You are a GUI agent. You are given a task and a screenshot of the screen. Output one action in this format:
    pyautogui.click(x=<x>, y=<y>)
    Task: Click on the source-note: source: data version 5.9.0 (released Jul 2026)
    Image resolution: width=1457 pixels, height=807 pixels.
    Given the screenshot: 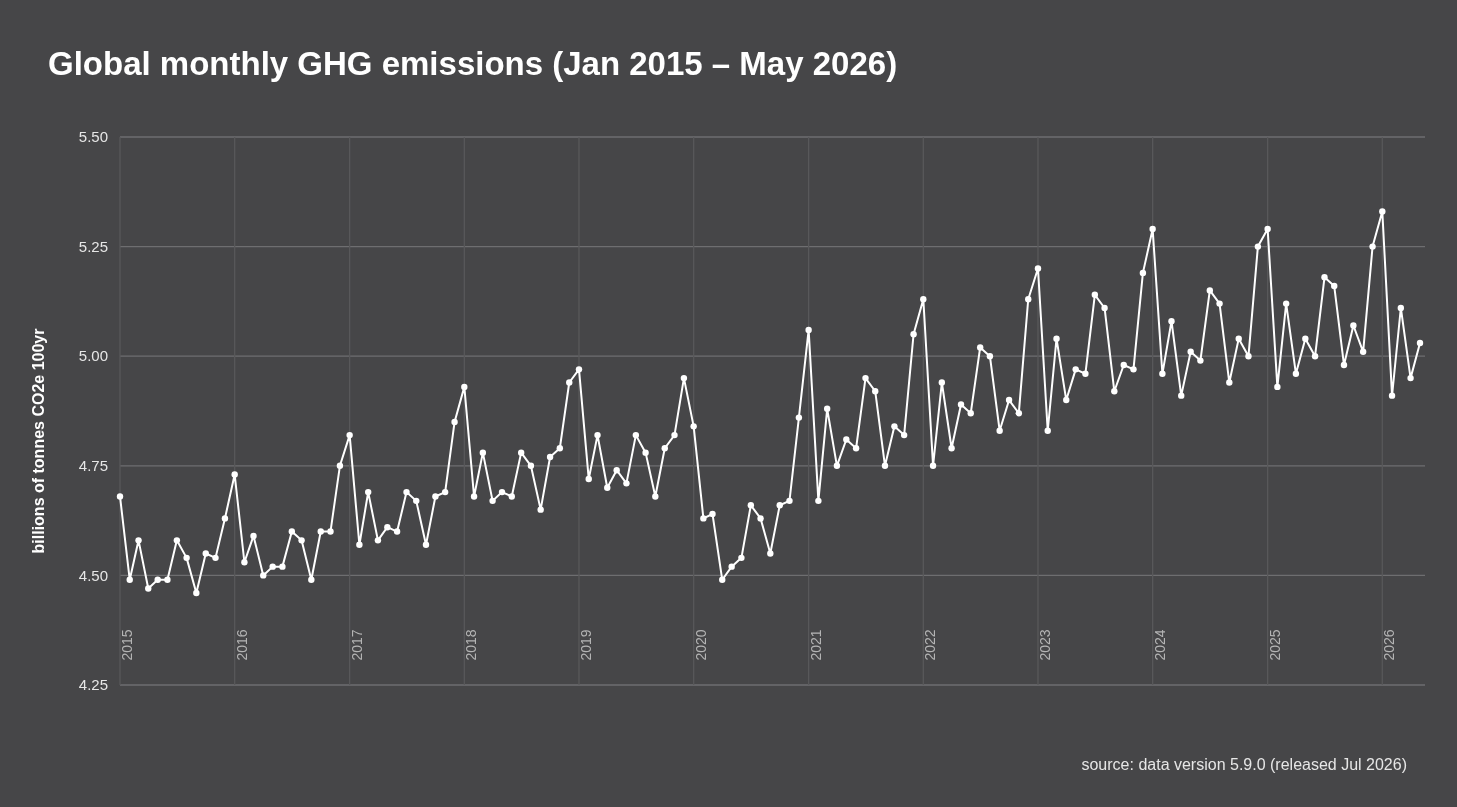 What is the action you would take?
    pyautogui.click(x=1244, y=764)
    